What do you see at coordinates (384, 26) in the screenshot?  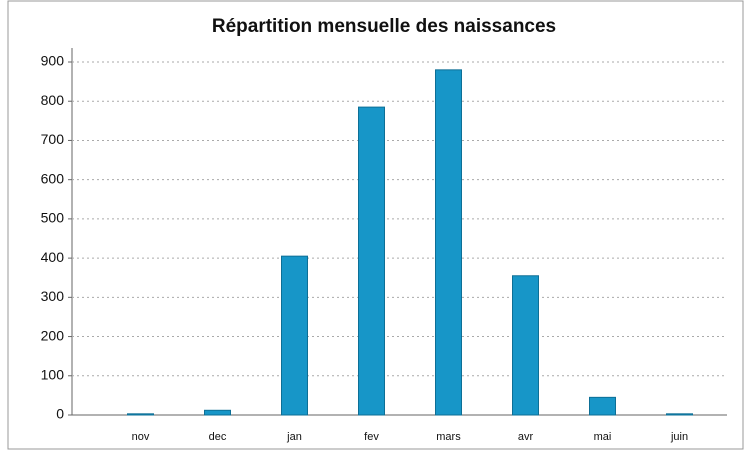 I see `chart-title: Répartition mensuelle des naissances` at bounding box center [384, 26].